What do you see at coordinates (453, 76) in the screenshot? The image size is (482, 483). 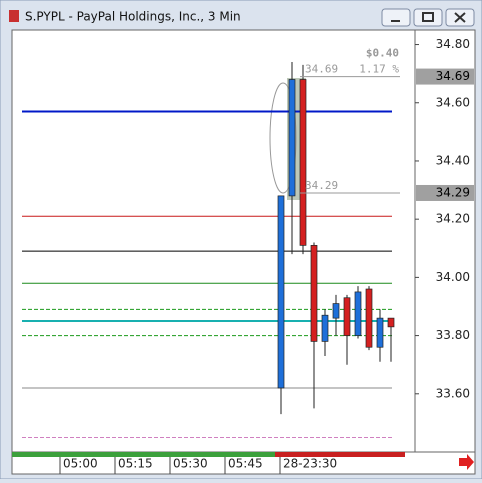 I see `axis-price-label: 34.69` at bounding box center [453, 76].